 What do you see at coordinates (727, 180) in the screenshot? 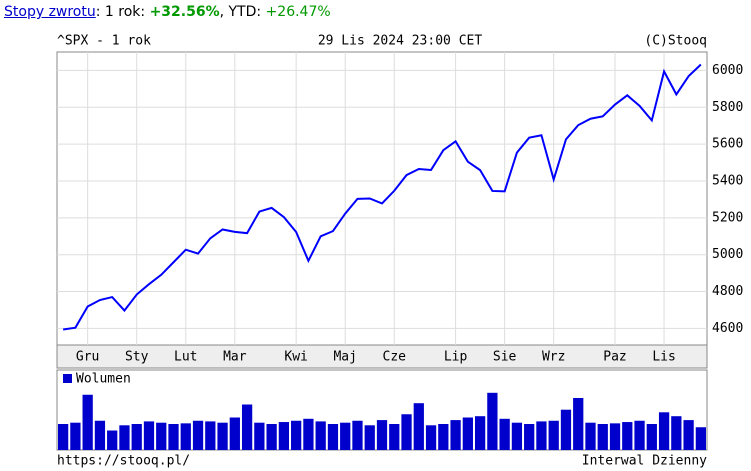
I see `y-tick-label: 5400` at bounding box center [727, 180].